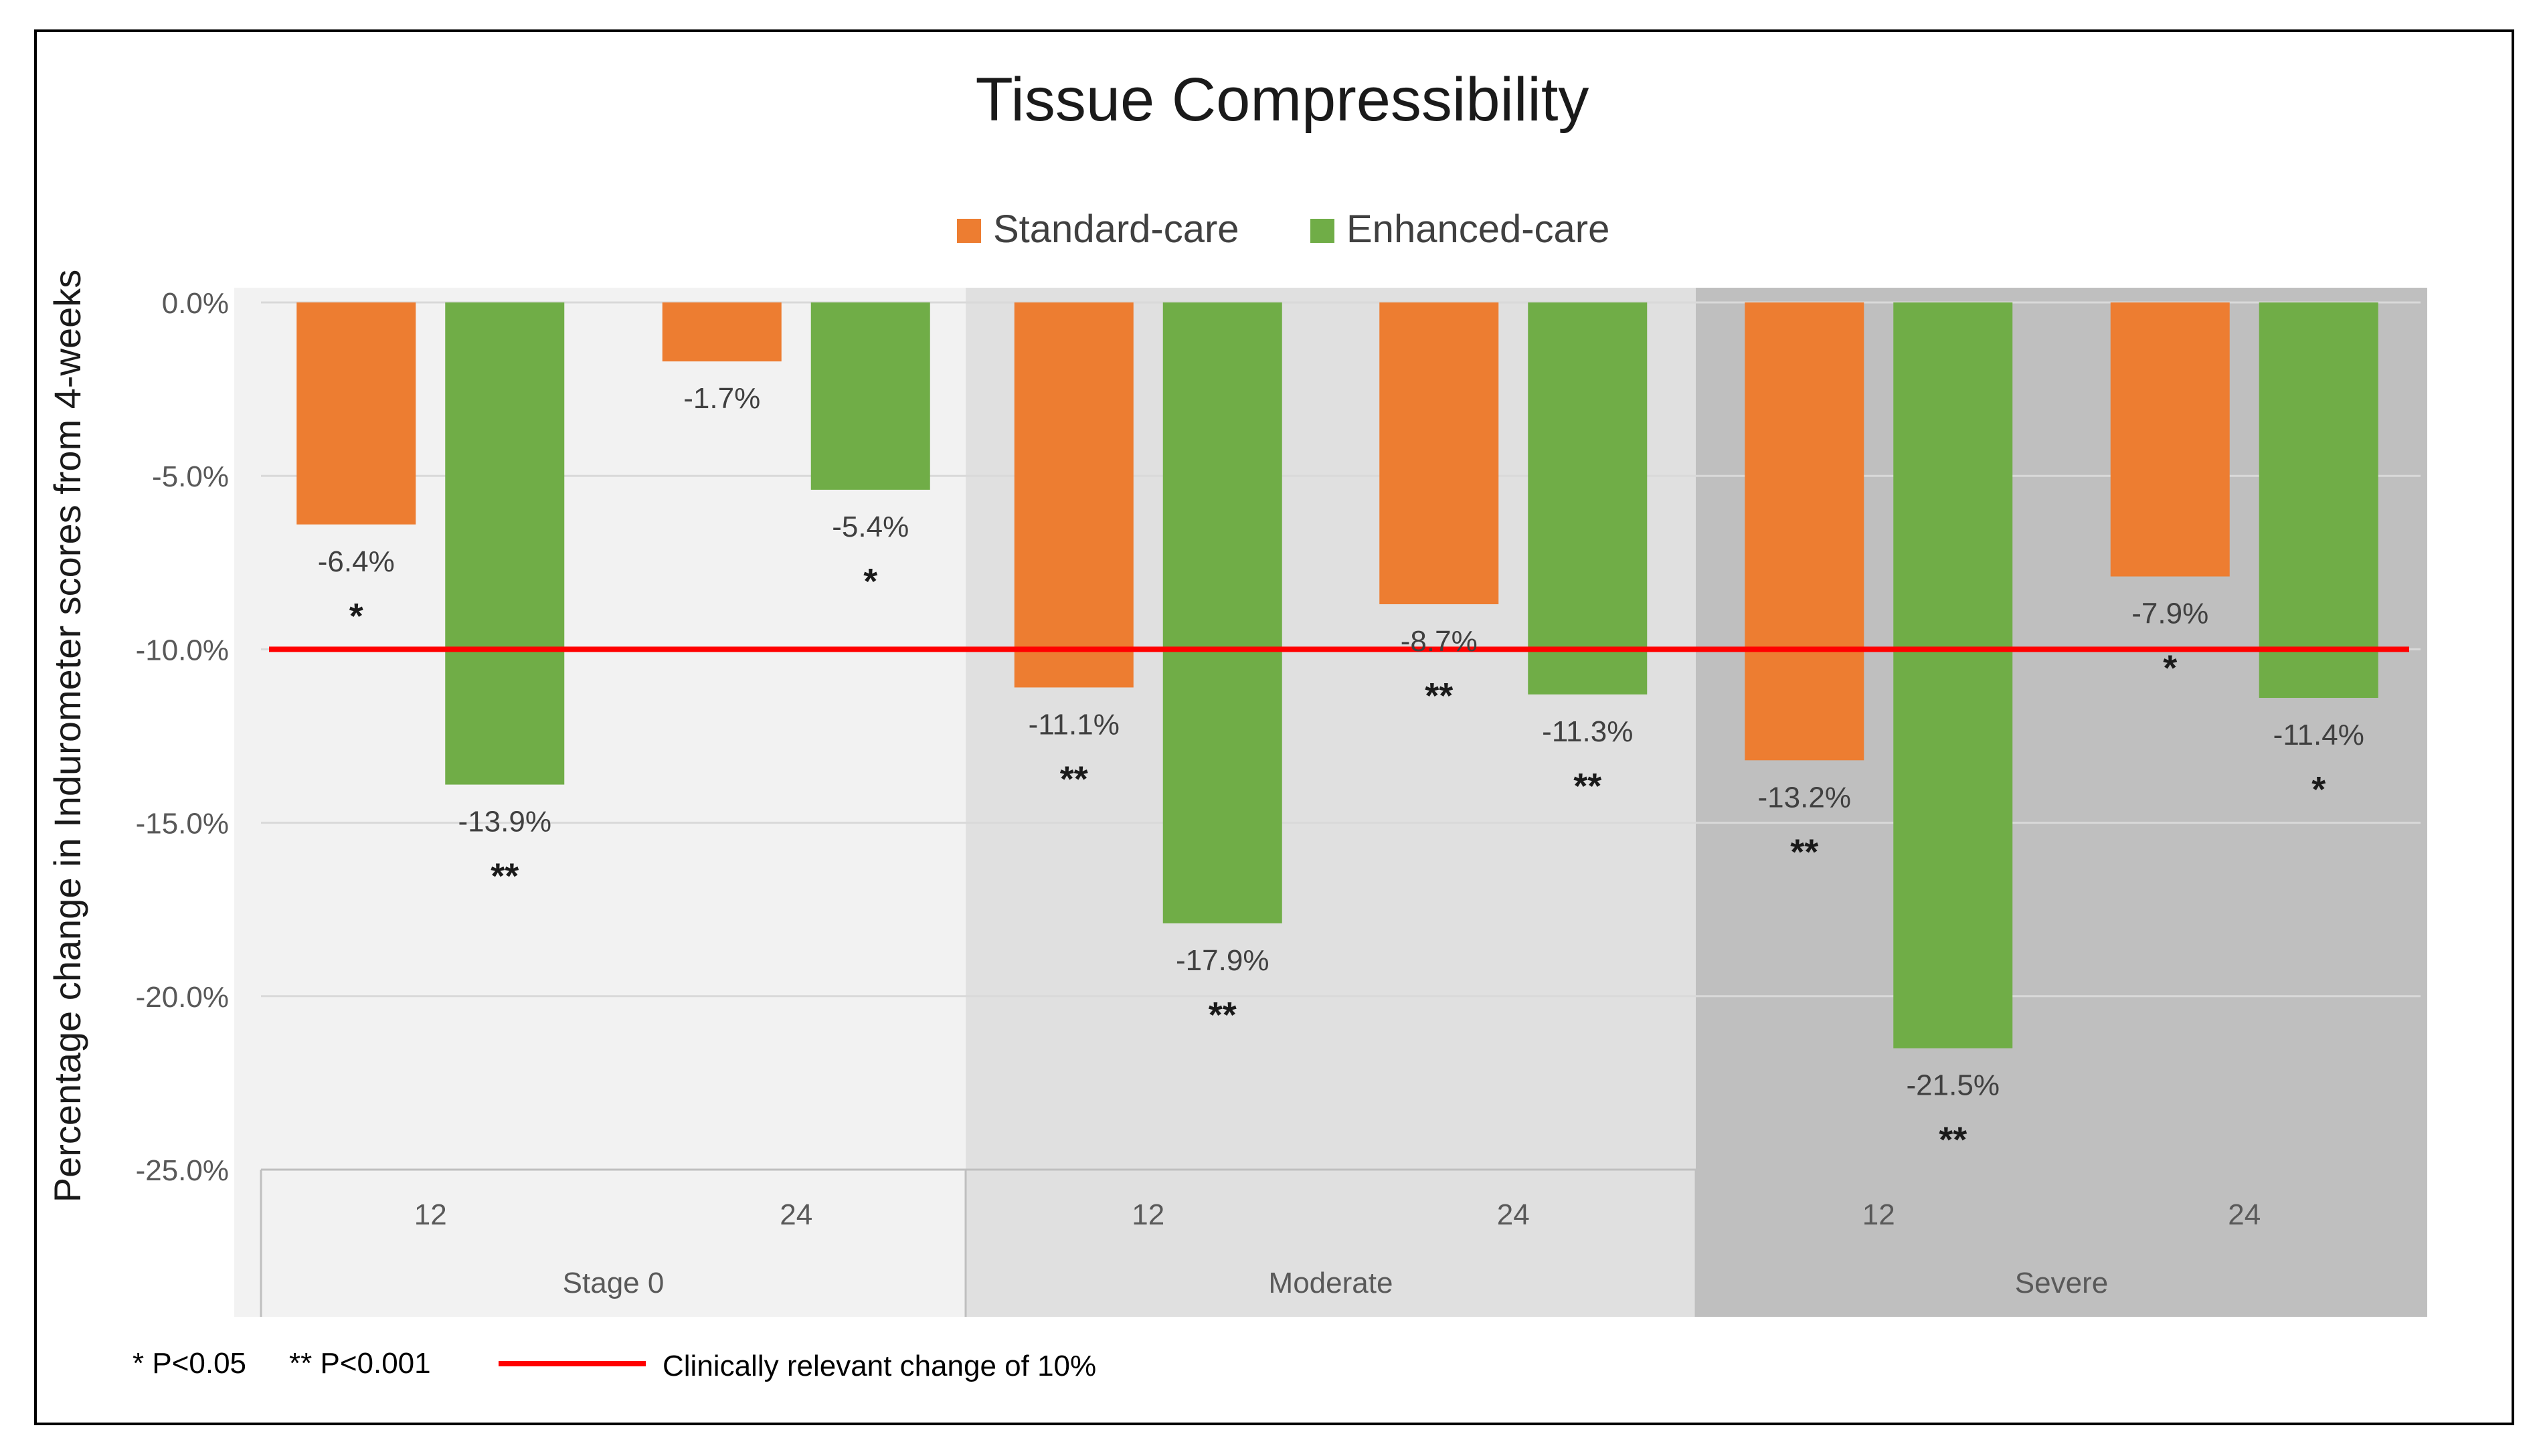 The image size is (2541, 1456). I want to click on y-tick-label: 0.0%, so click(195, 303).